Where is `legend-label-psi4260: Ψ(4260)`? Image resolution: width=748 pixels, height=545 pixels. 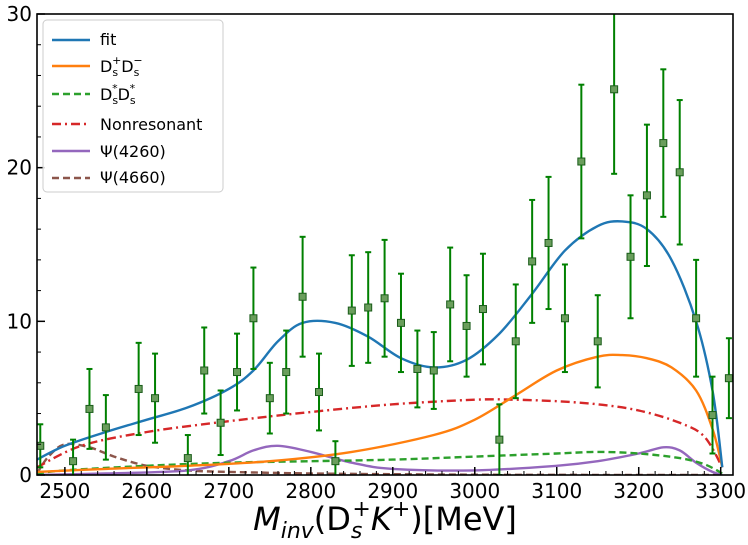 legend-label-psi4260: Ψ(4260) is located at coordinates (133, 151).